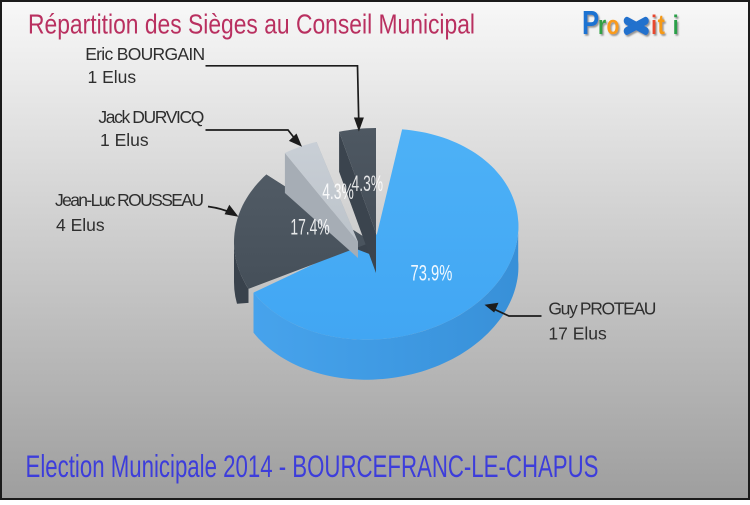  I want to click on svg-text: 4 Elus, so click(80, 225).